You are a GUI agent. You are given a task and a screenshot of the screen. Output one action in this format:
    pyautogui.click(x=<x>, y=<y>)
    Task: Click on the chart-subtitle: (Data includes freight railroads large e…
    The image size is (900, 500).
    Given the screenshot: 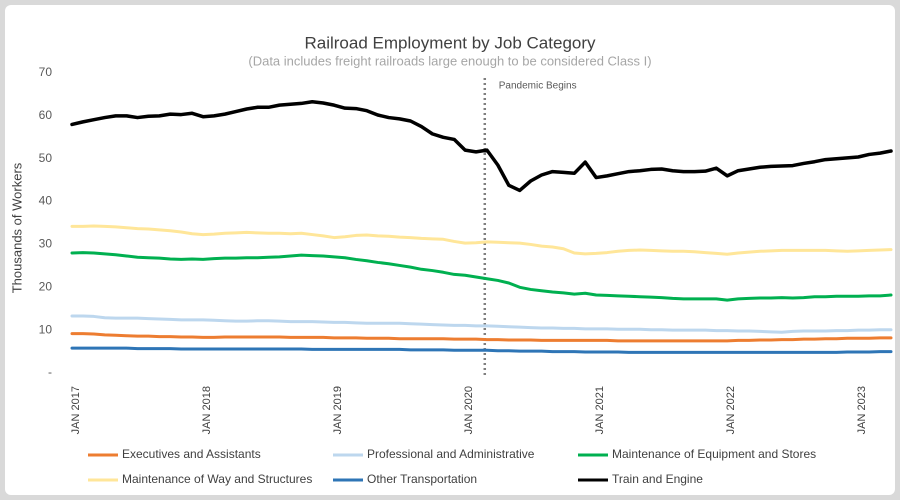 What is the action you would take?
    pyautogui.click(x=449, y=60)
    